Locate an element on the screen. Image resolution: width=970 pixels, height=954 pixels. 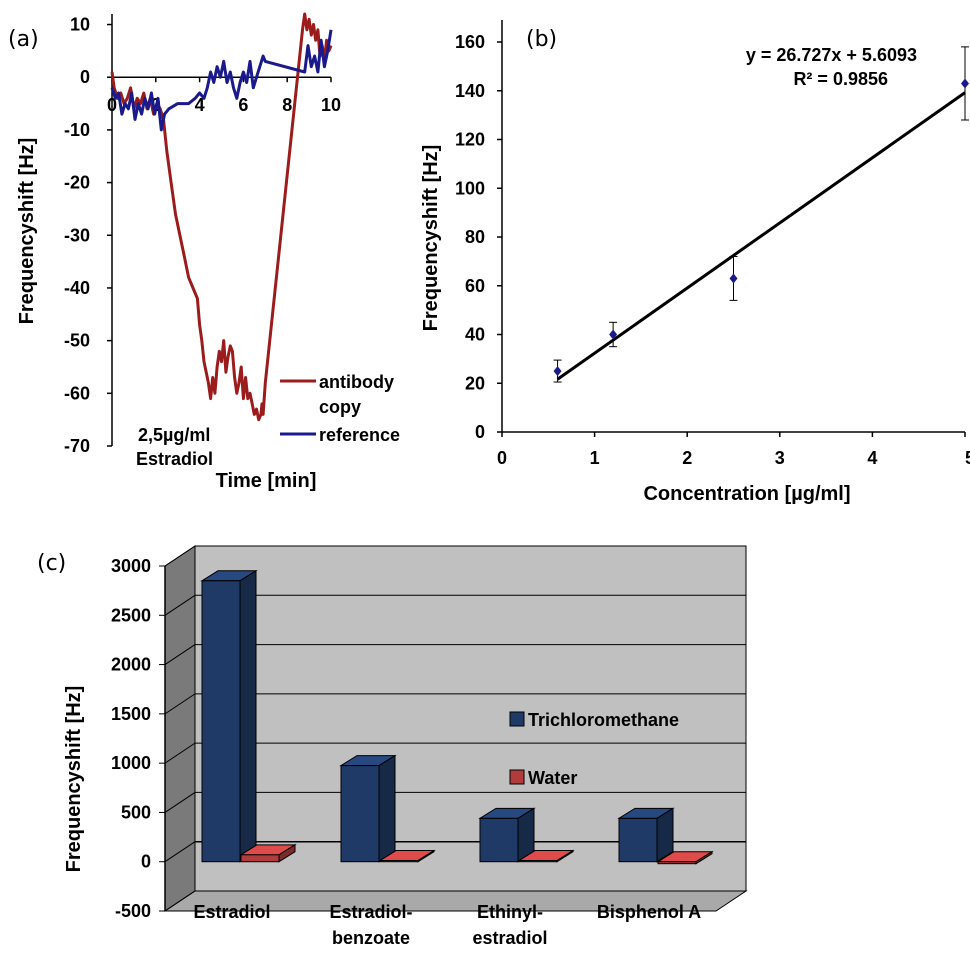
legend-label-copy: copy is located at coordinates (340, 407).